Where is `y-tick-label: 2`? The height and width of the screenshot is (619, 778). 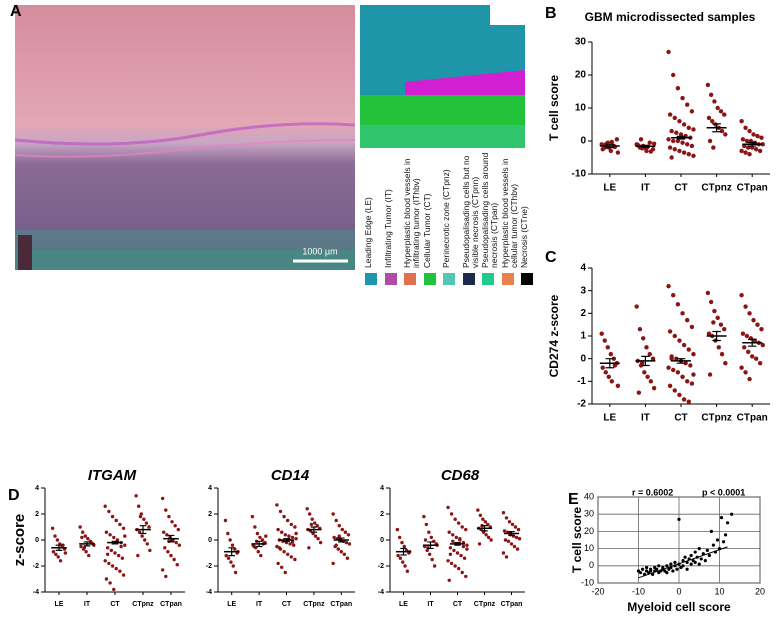 y-tick-label: 2 is located at coordinates (382, 514).